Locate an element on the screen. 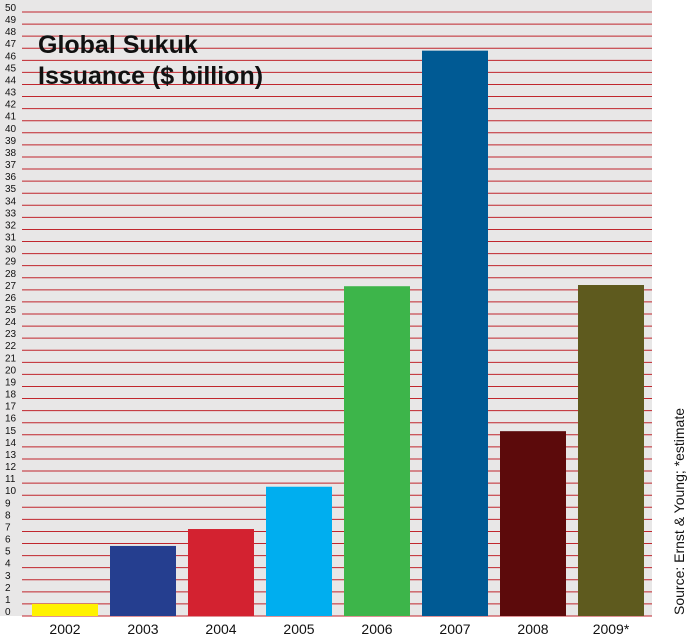  y-tick-label: 22 is located at coordinates (11, 346).